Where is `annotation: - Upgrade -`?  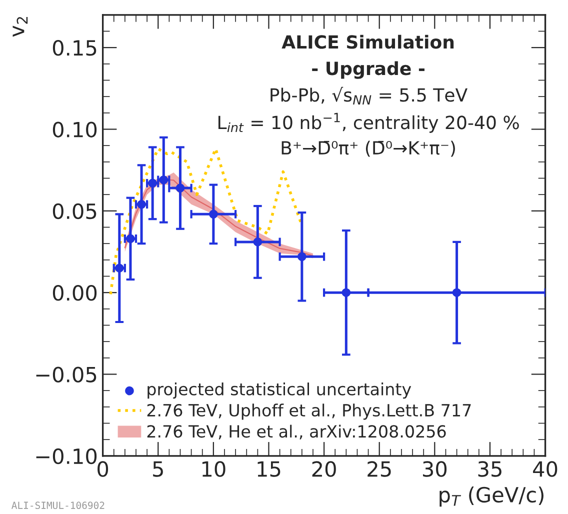 annotation: - Upgrade - is located at coordinates (368, 70).